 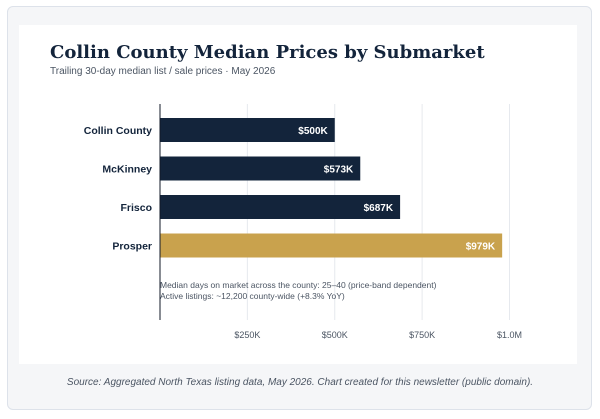 What do you see at coordinates (127, 170) in the screenshot?
I see `category-label: McKinney` at bounding box center [127, 170].